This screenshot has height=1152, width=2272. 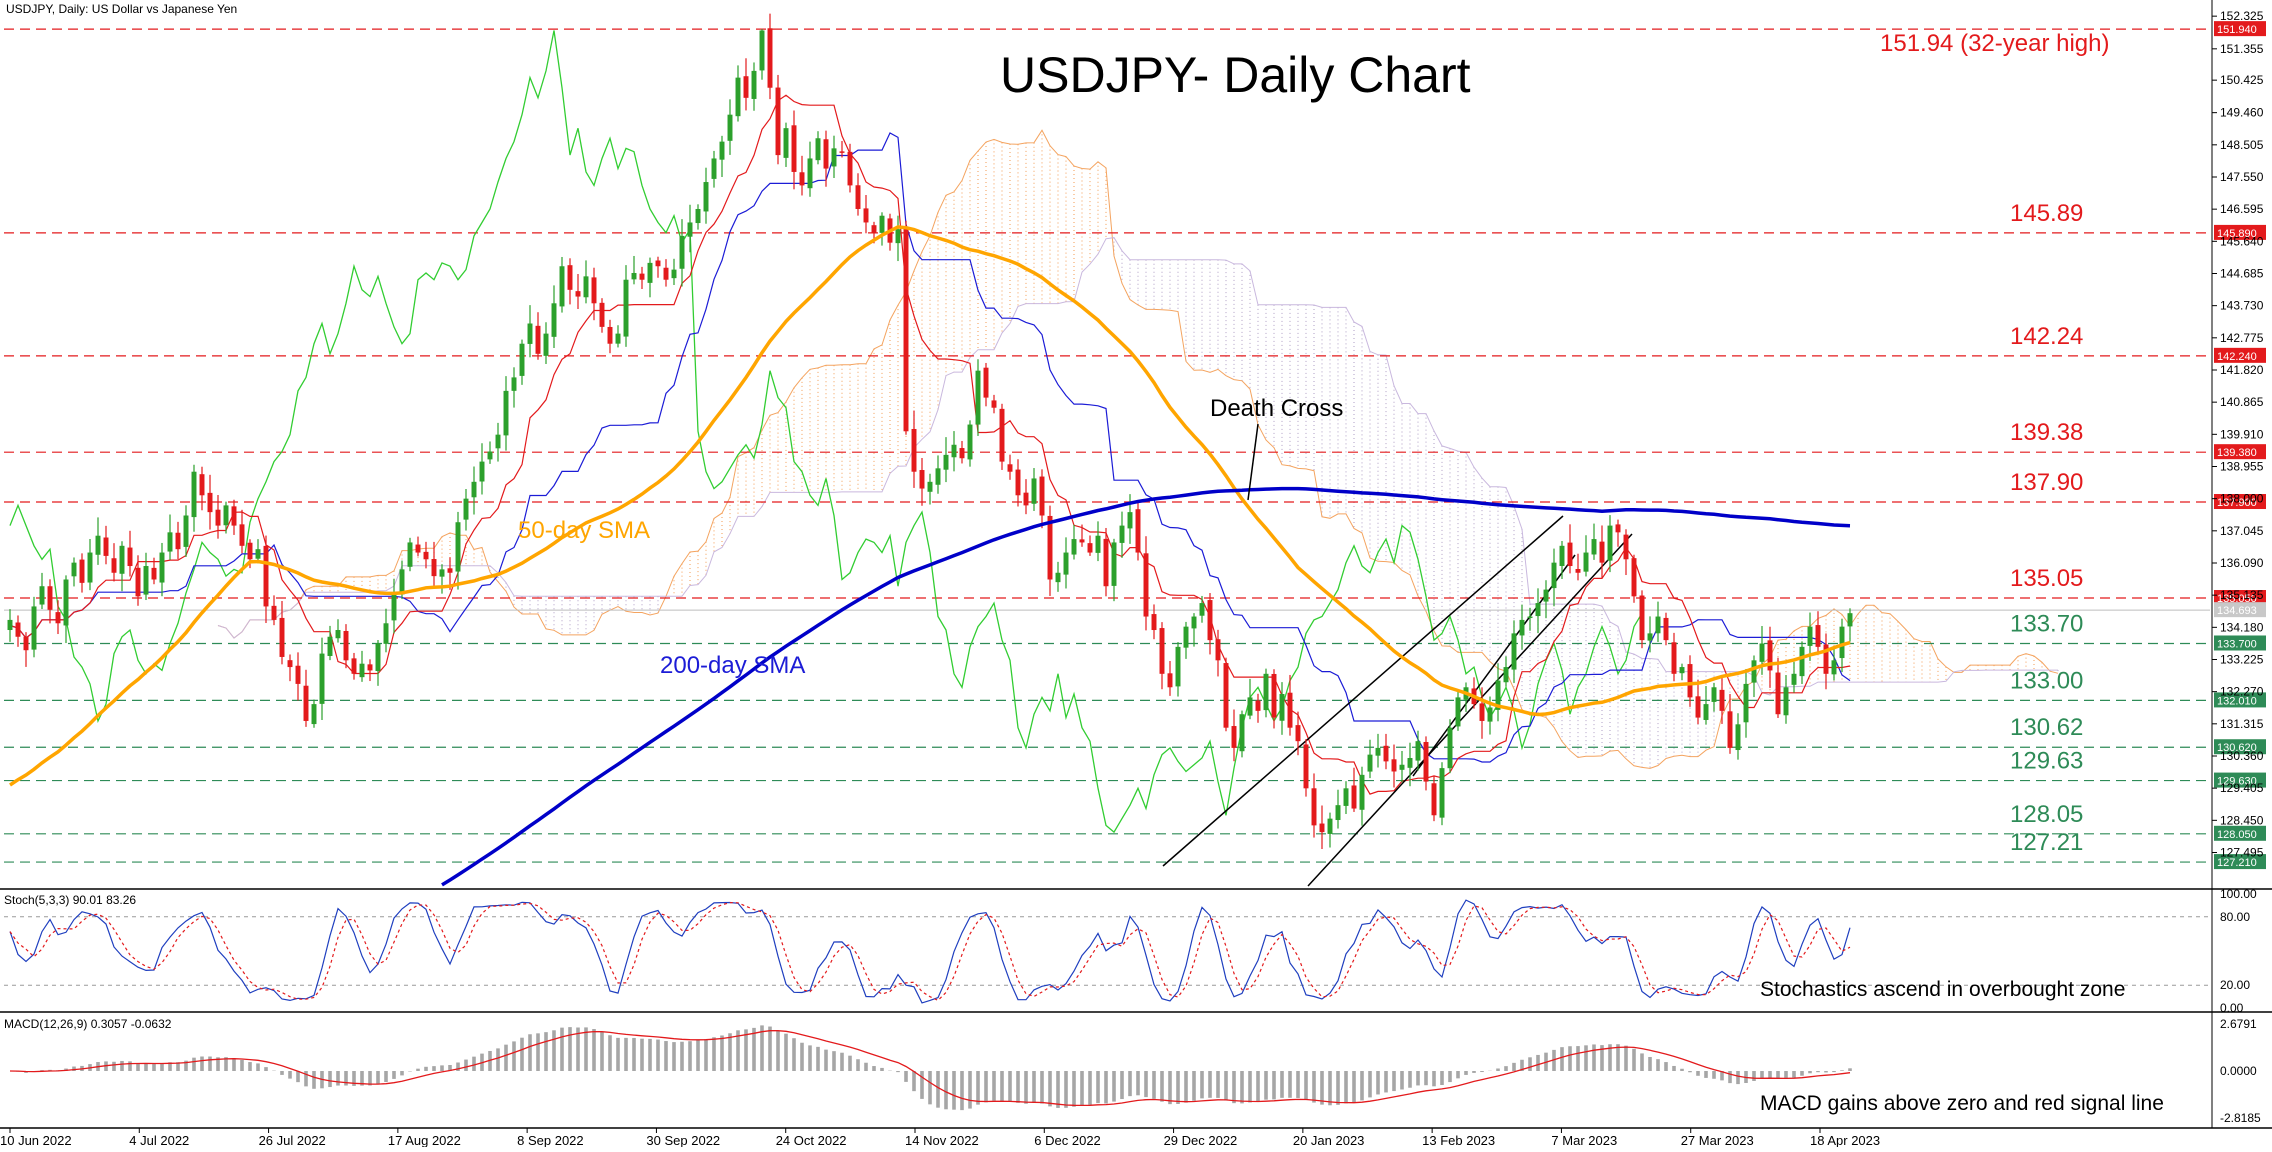 I want to click on y-tick-label: 150.425, so click(x=2242, y=80).